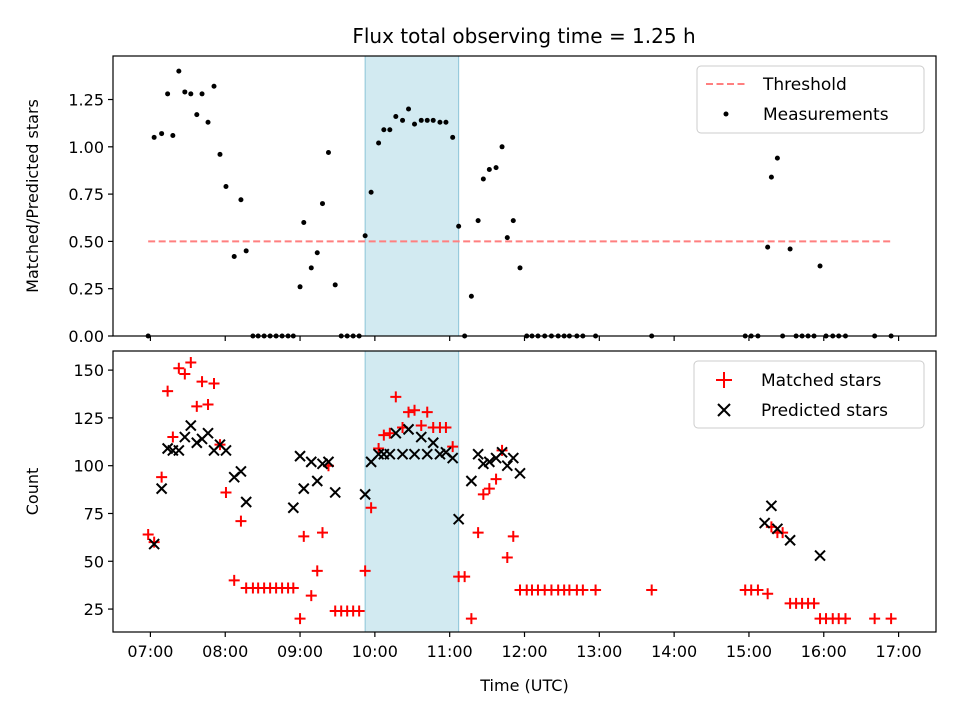  Describe the element at coordinates (899, 651) in the screenshot. I see `x-tick-label: 17:00` at that location.